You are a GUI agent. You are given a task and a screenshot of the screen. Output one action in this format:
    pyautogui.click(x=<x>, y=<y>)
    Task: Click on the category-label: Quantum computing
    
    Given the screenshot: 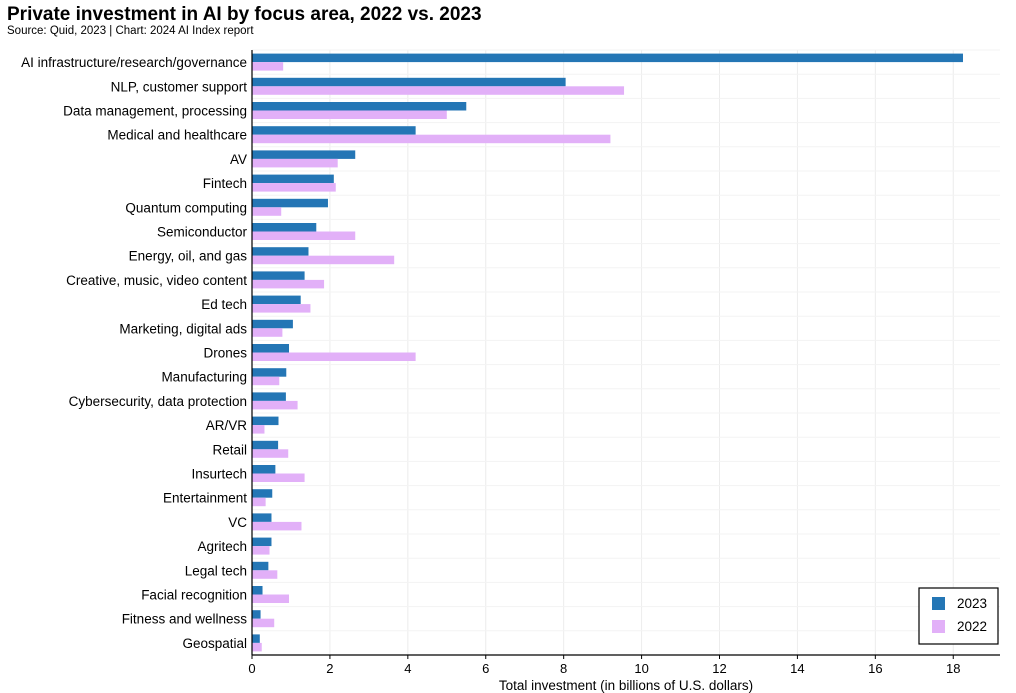 What is the action you would take?
    pyautogui.click(x=186, y=207)
    